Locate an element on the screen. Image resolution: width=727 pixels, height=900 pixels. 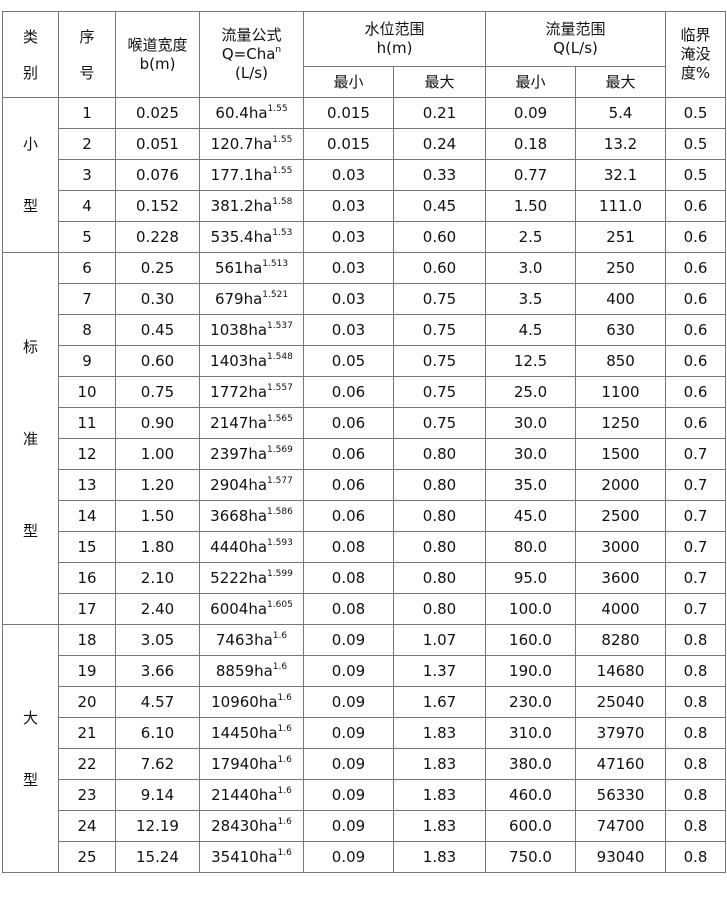
header-water-level: 水位范围 h(m) is located at coordinates (394, 39).